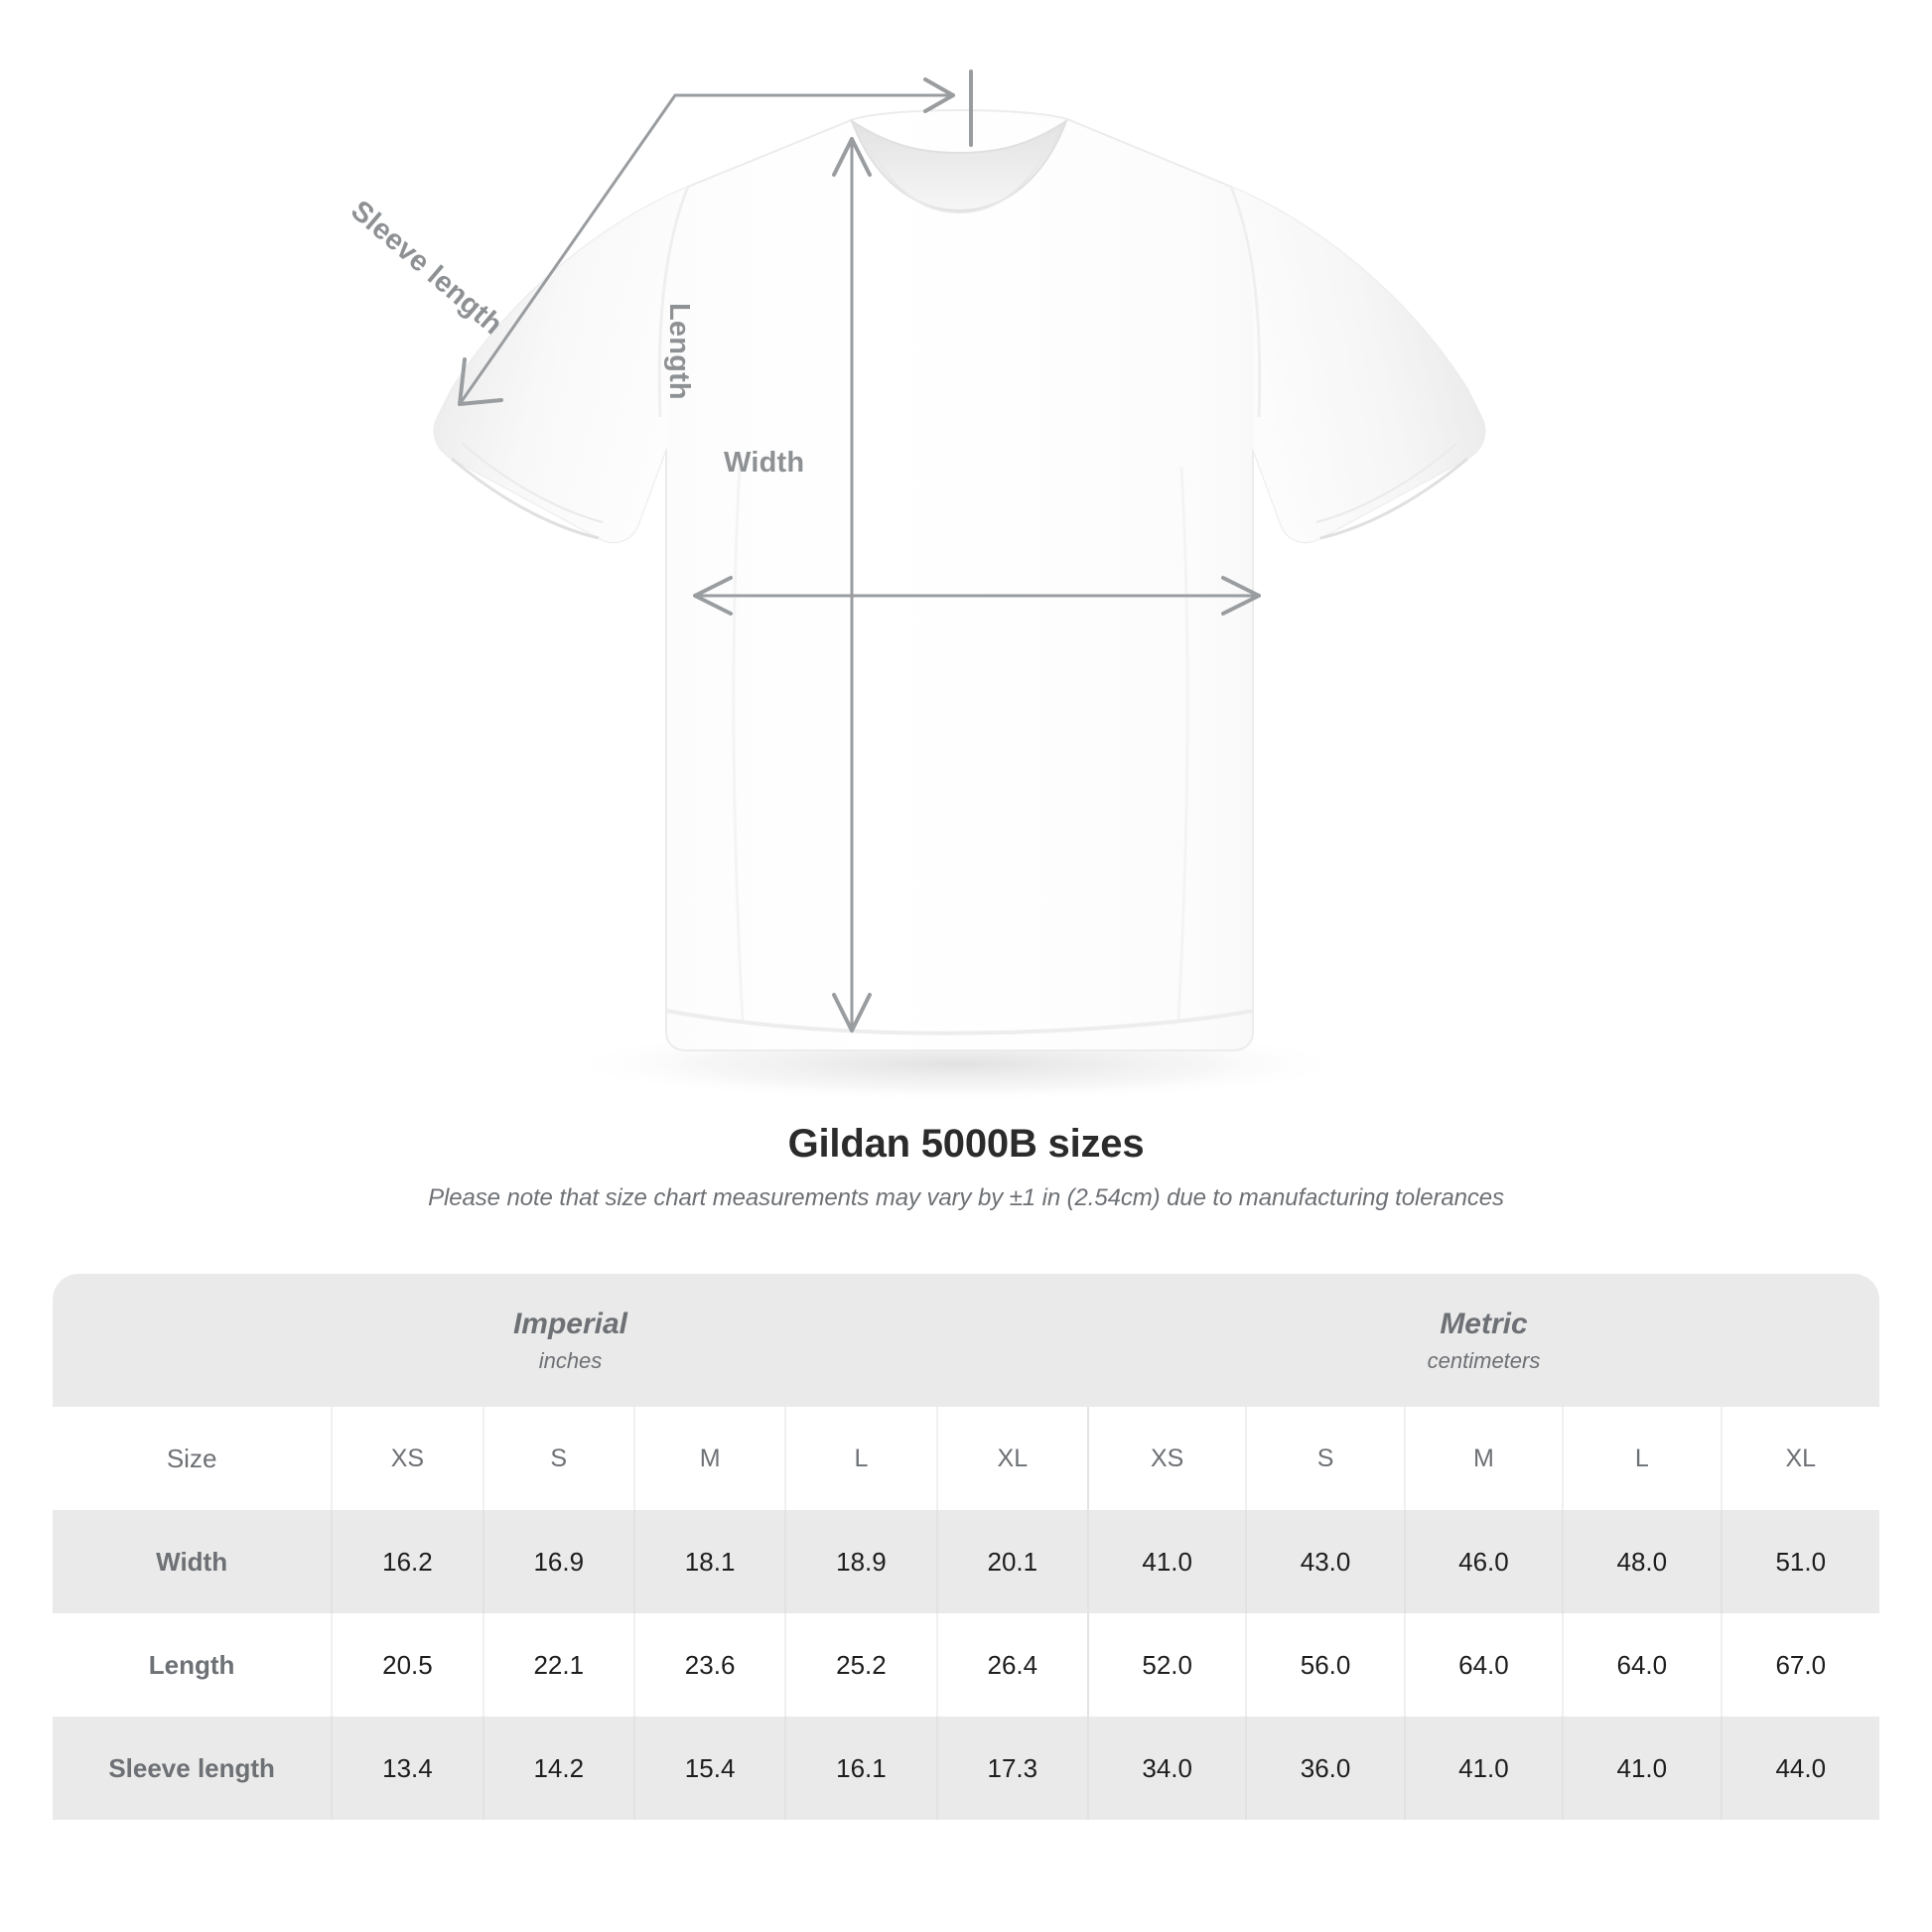  What do you see at coordinates (1484, 1360) in the screenshot?
I see `metric-unit: centimeters` at bounding box center [1484, 1360].